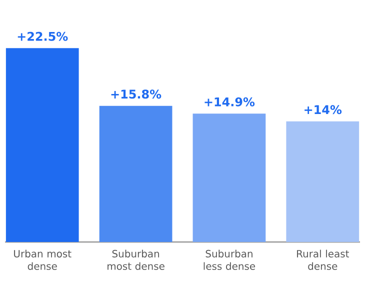 The image size is (365, 302). I want to click on x-tick-label: Urban most dense, so click(43, 260).